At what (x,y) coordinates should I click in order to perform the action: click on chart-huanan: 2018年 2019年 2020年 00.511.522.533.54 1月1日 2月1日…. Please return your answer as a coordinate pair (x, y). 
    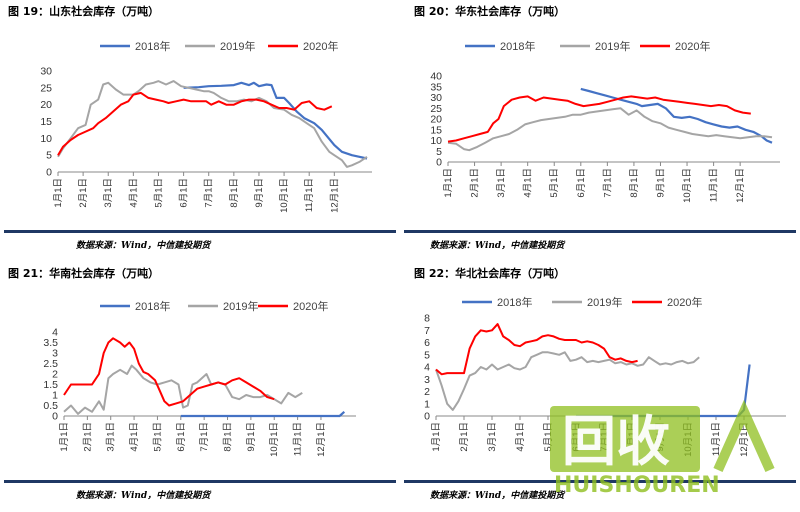
    Looking at the image, I should click on (199, 378).